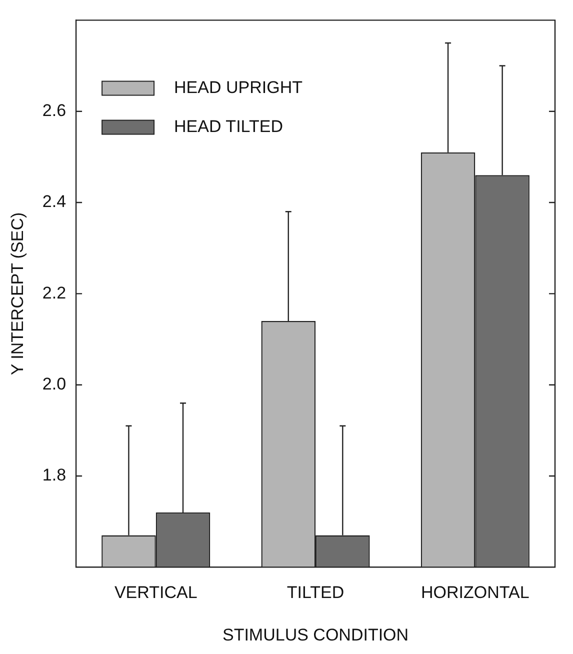 The width and height of the screenshot is (573, 654). What do you see at coordinates (54, 475) in the screenshot?
I see `y-tick-label: 1.8` at bounding box center [54, 475].